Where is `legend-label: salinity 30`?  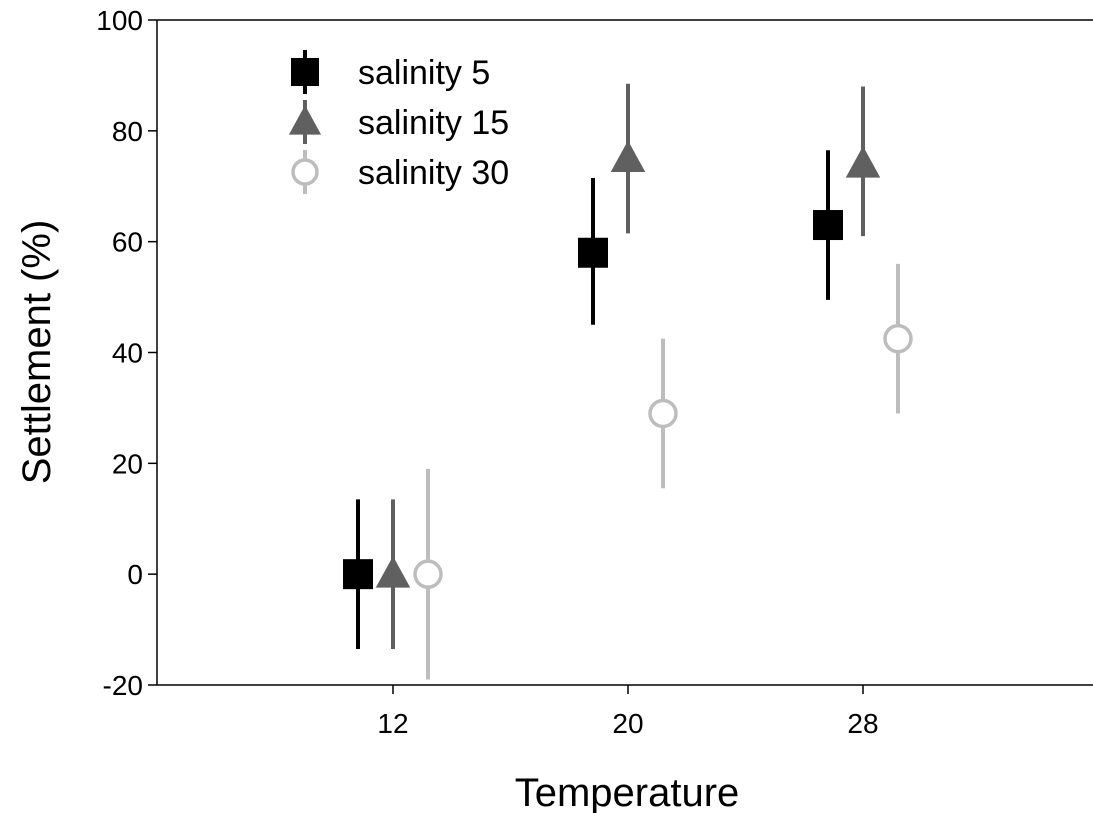
legend-label: salinity 30 is located at coordinates (433, 173).